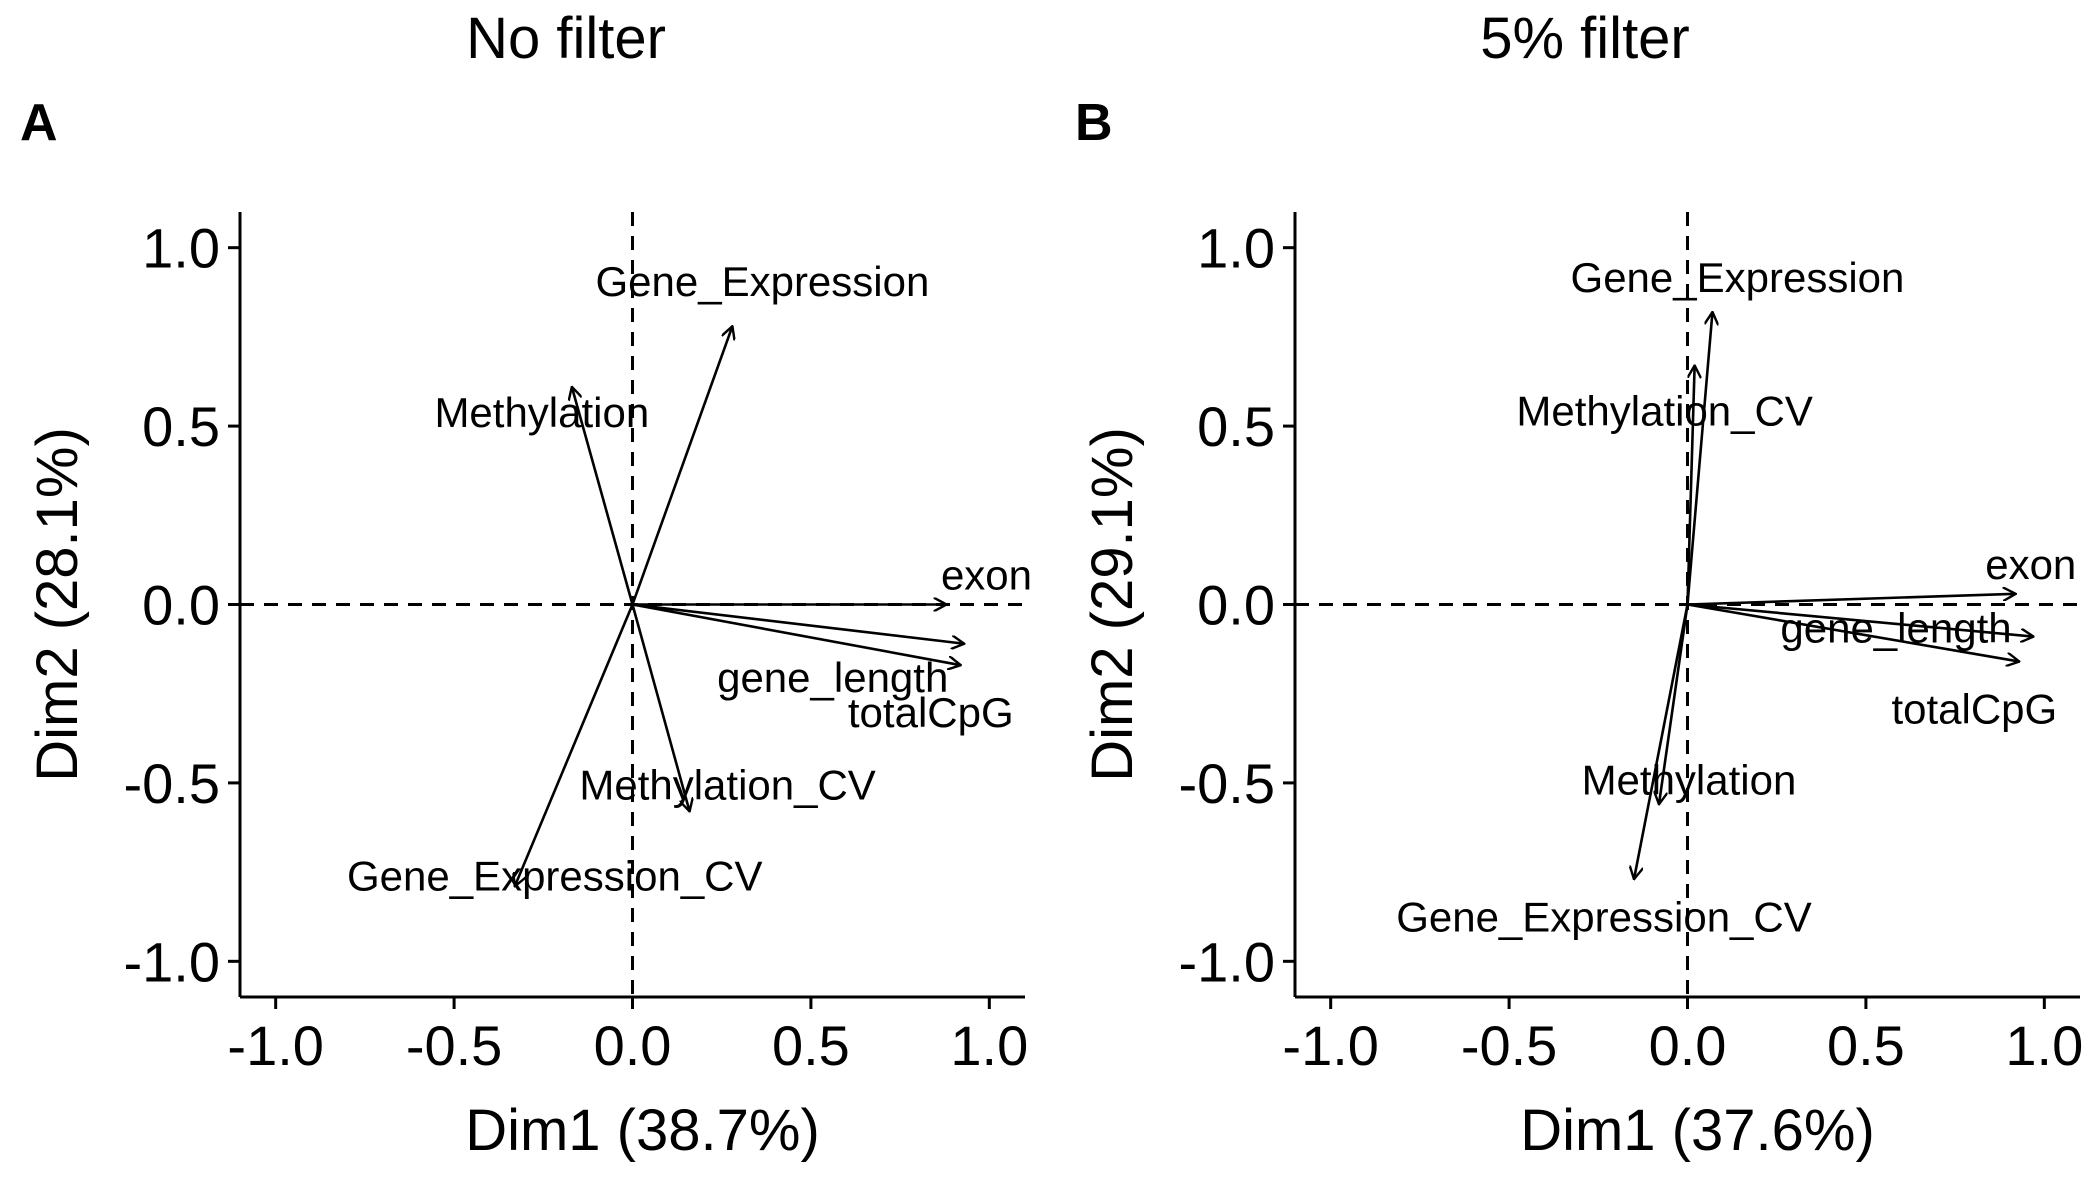  I want to click on x-axis-title: Dim1 (37.6%), so click(1697, 1130).